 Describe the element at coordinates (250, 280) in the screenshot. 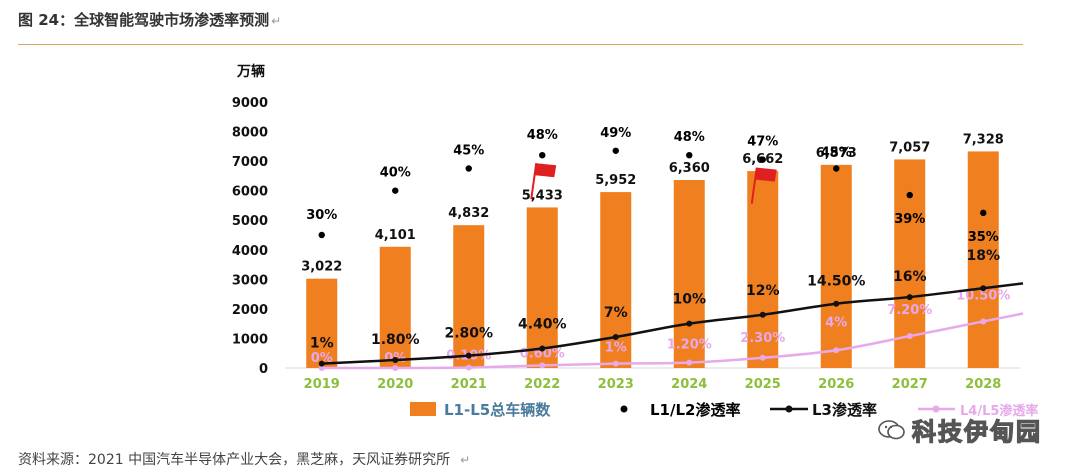

I see `y-tick-label: 3000` at that location.